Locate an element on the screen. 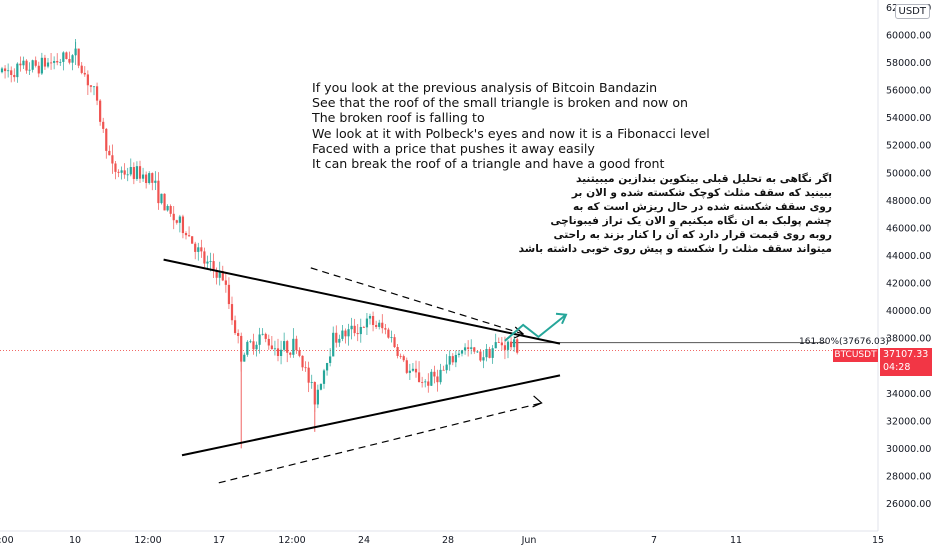  y-tick-label: 32000.00 is located at coordinates (908, 421).